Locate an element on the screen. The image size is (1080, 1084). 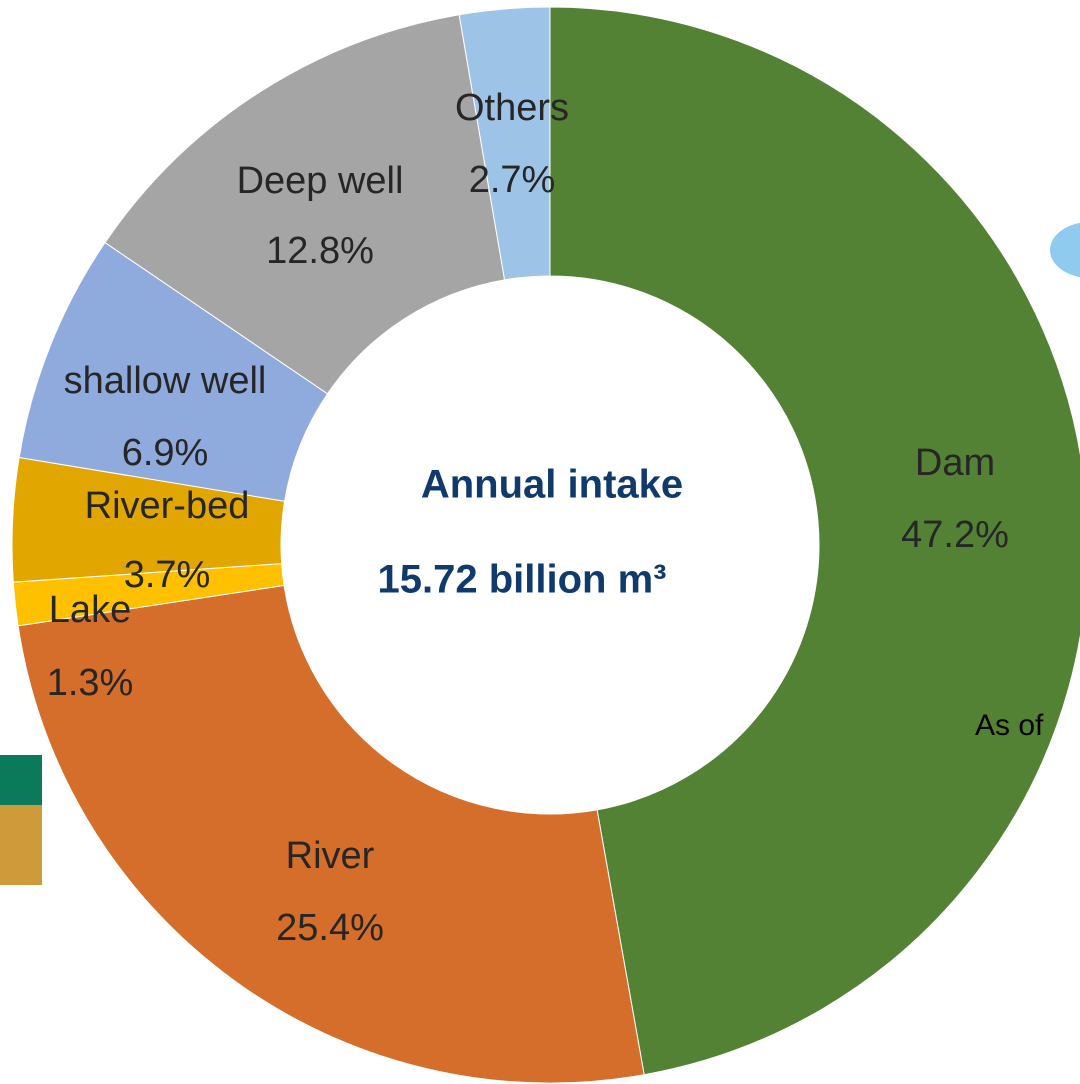
slice-name: Deep well is located at coordinates (320, 181).